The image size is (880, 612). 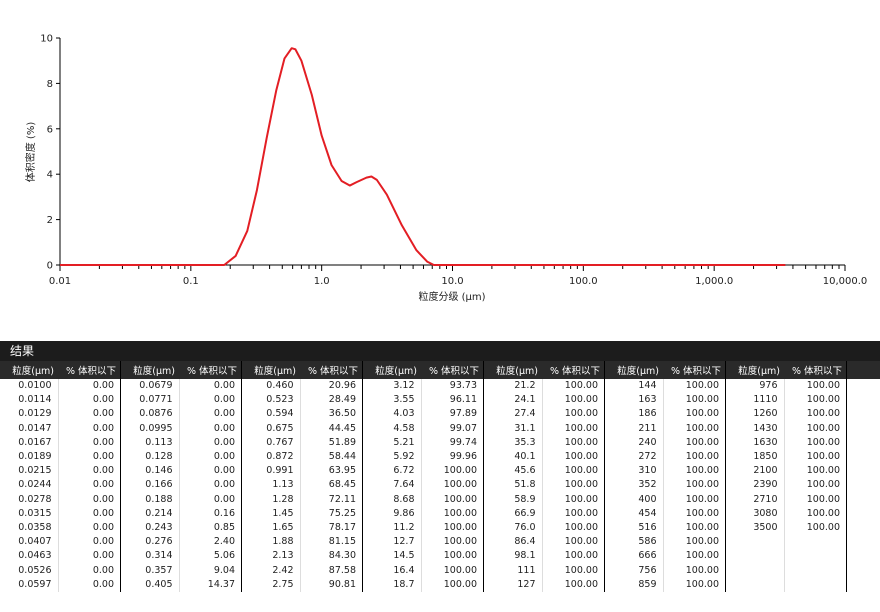 I want to click on size-cell: 0.0771, so click(x=149, y=400).